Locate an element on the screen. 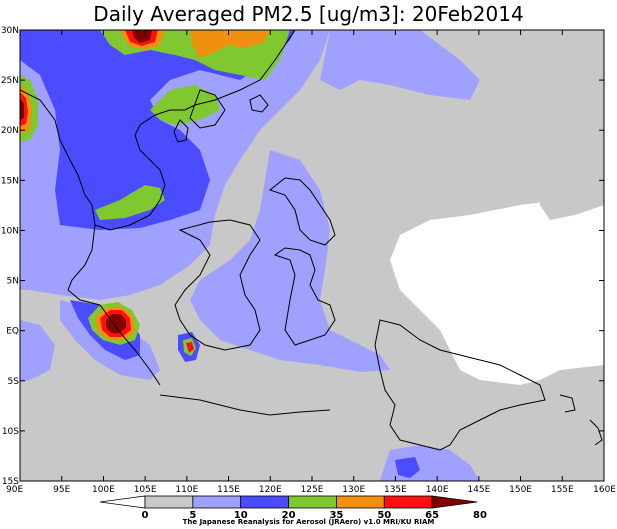  contour-blue-band is located at coordinates (407, 467).